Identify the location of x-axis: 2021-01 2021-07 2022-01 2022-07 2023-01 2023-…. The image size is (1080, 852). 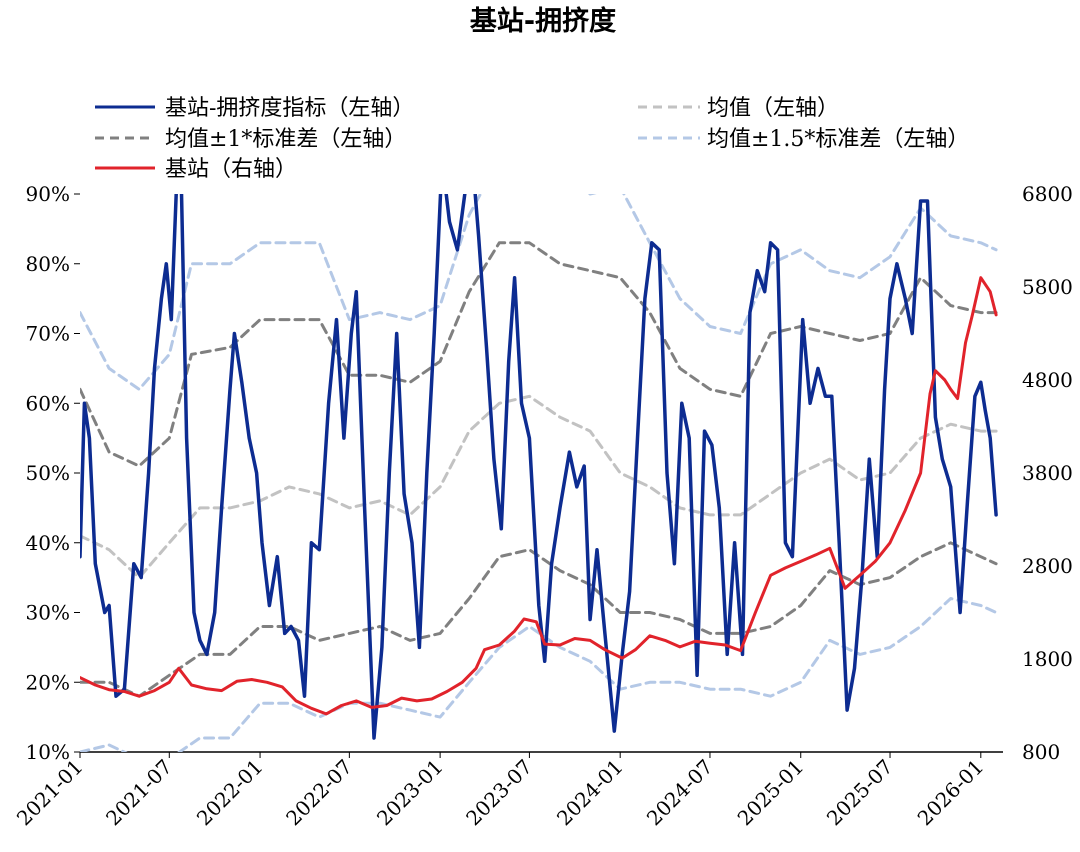
(500, 791).